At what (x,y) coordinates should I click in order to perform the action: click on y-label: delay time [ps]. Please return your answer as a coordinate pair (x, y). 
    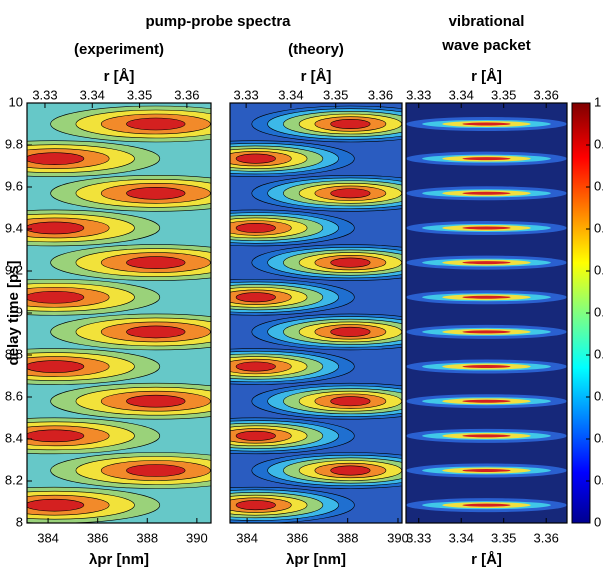
    Looking at the image, I should click on (13, 312).